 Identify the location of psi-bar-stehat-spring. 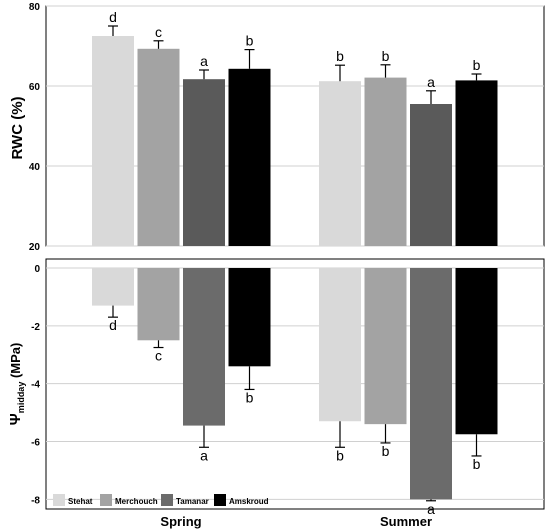
(113, 287).